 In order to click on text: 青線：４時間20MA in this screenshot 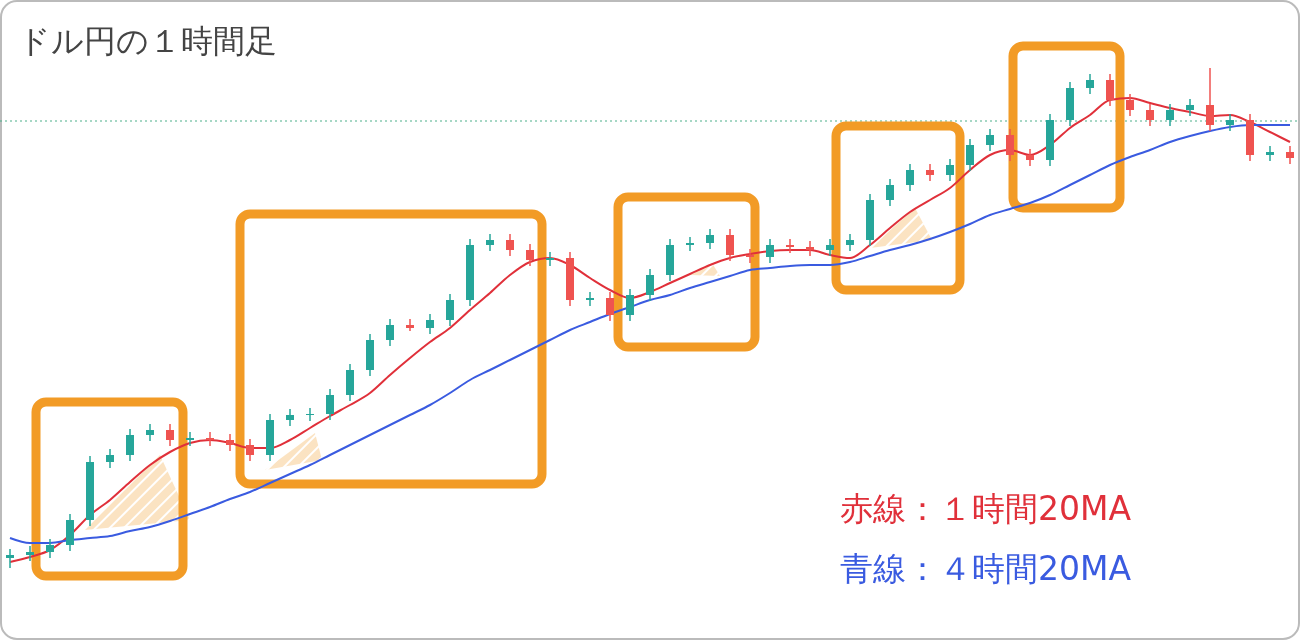, I will do `click(986, 568)`.